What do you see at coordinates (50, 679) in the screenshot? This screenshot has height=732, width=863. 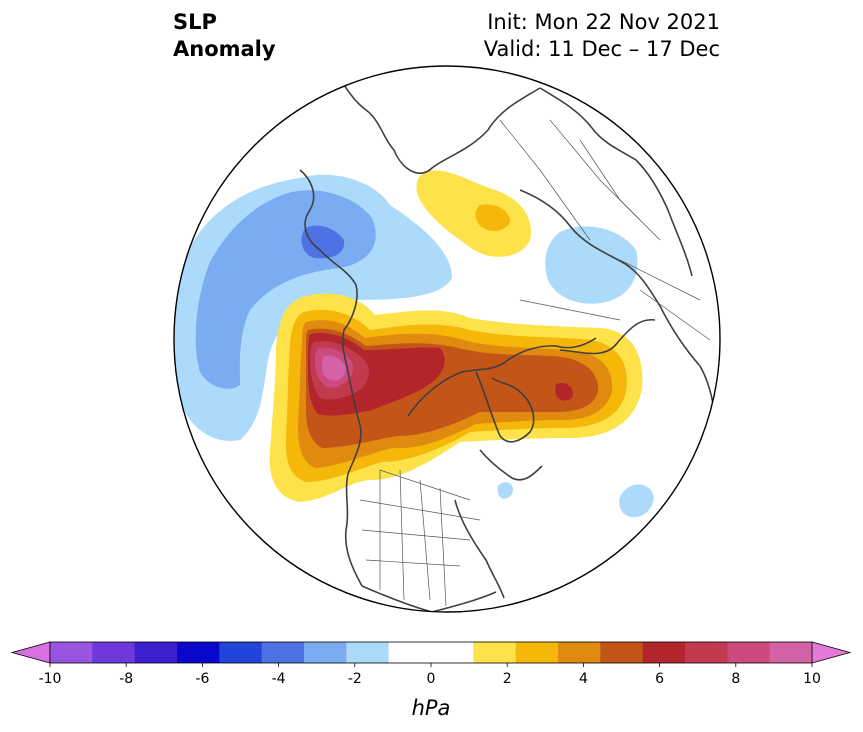 I see `colorbar-tick-label: -10` at bounding box center [50, 679].